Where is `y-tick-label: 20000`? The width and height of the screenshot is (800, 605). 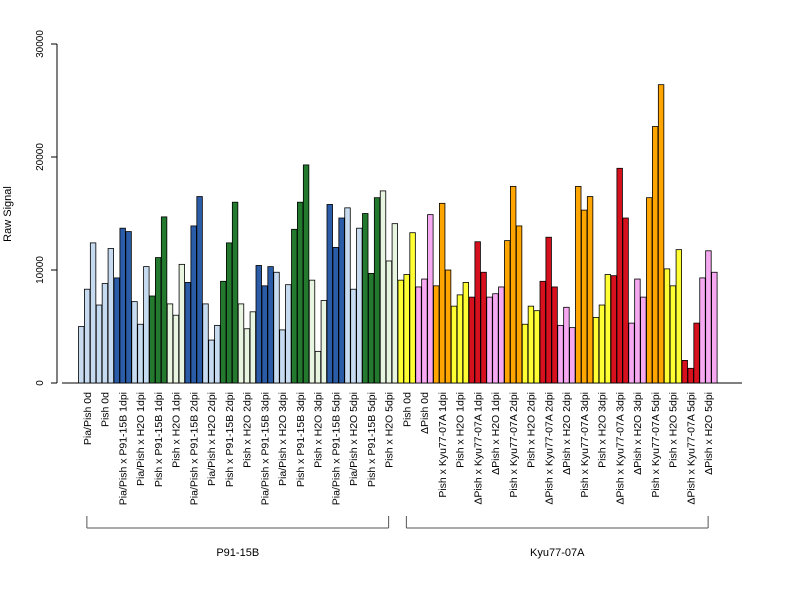 y-tick-label: 20000 is located at coordinates (40, 157).